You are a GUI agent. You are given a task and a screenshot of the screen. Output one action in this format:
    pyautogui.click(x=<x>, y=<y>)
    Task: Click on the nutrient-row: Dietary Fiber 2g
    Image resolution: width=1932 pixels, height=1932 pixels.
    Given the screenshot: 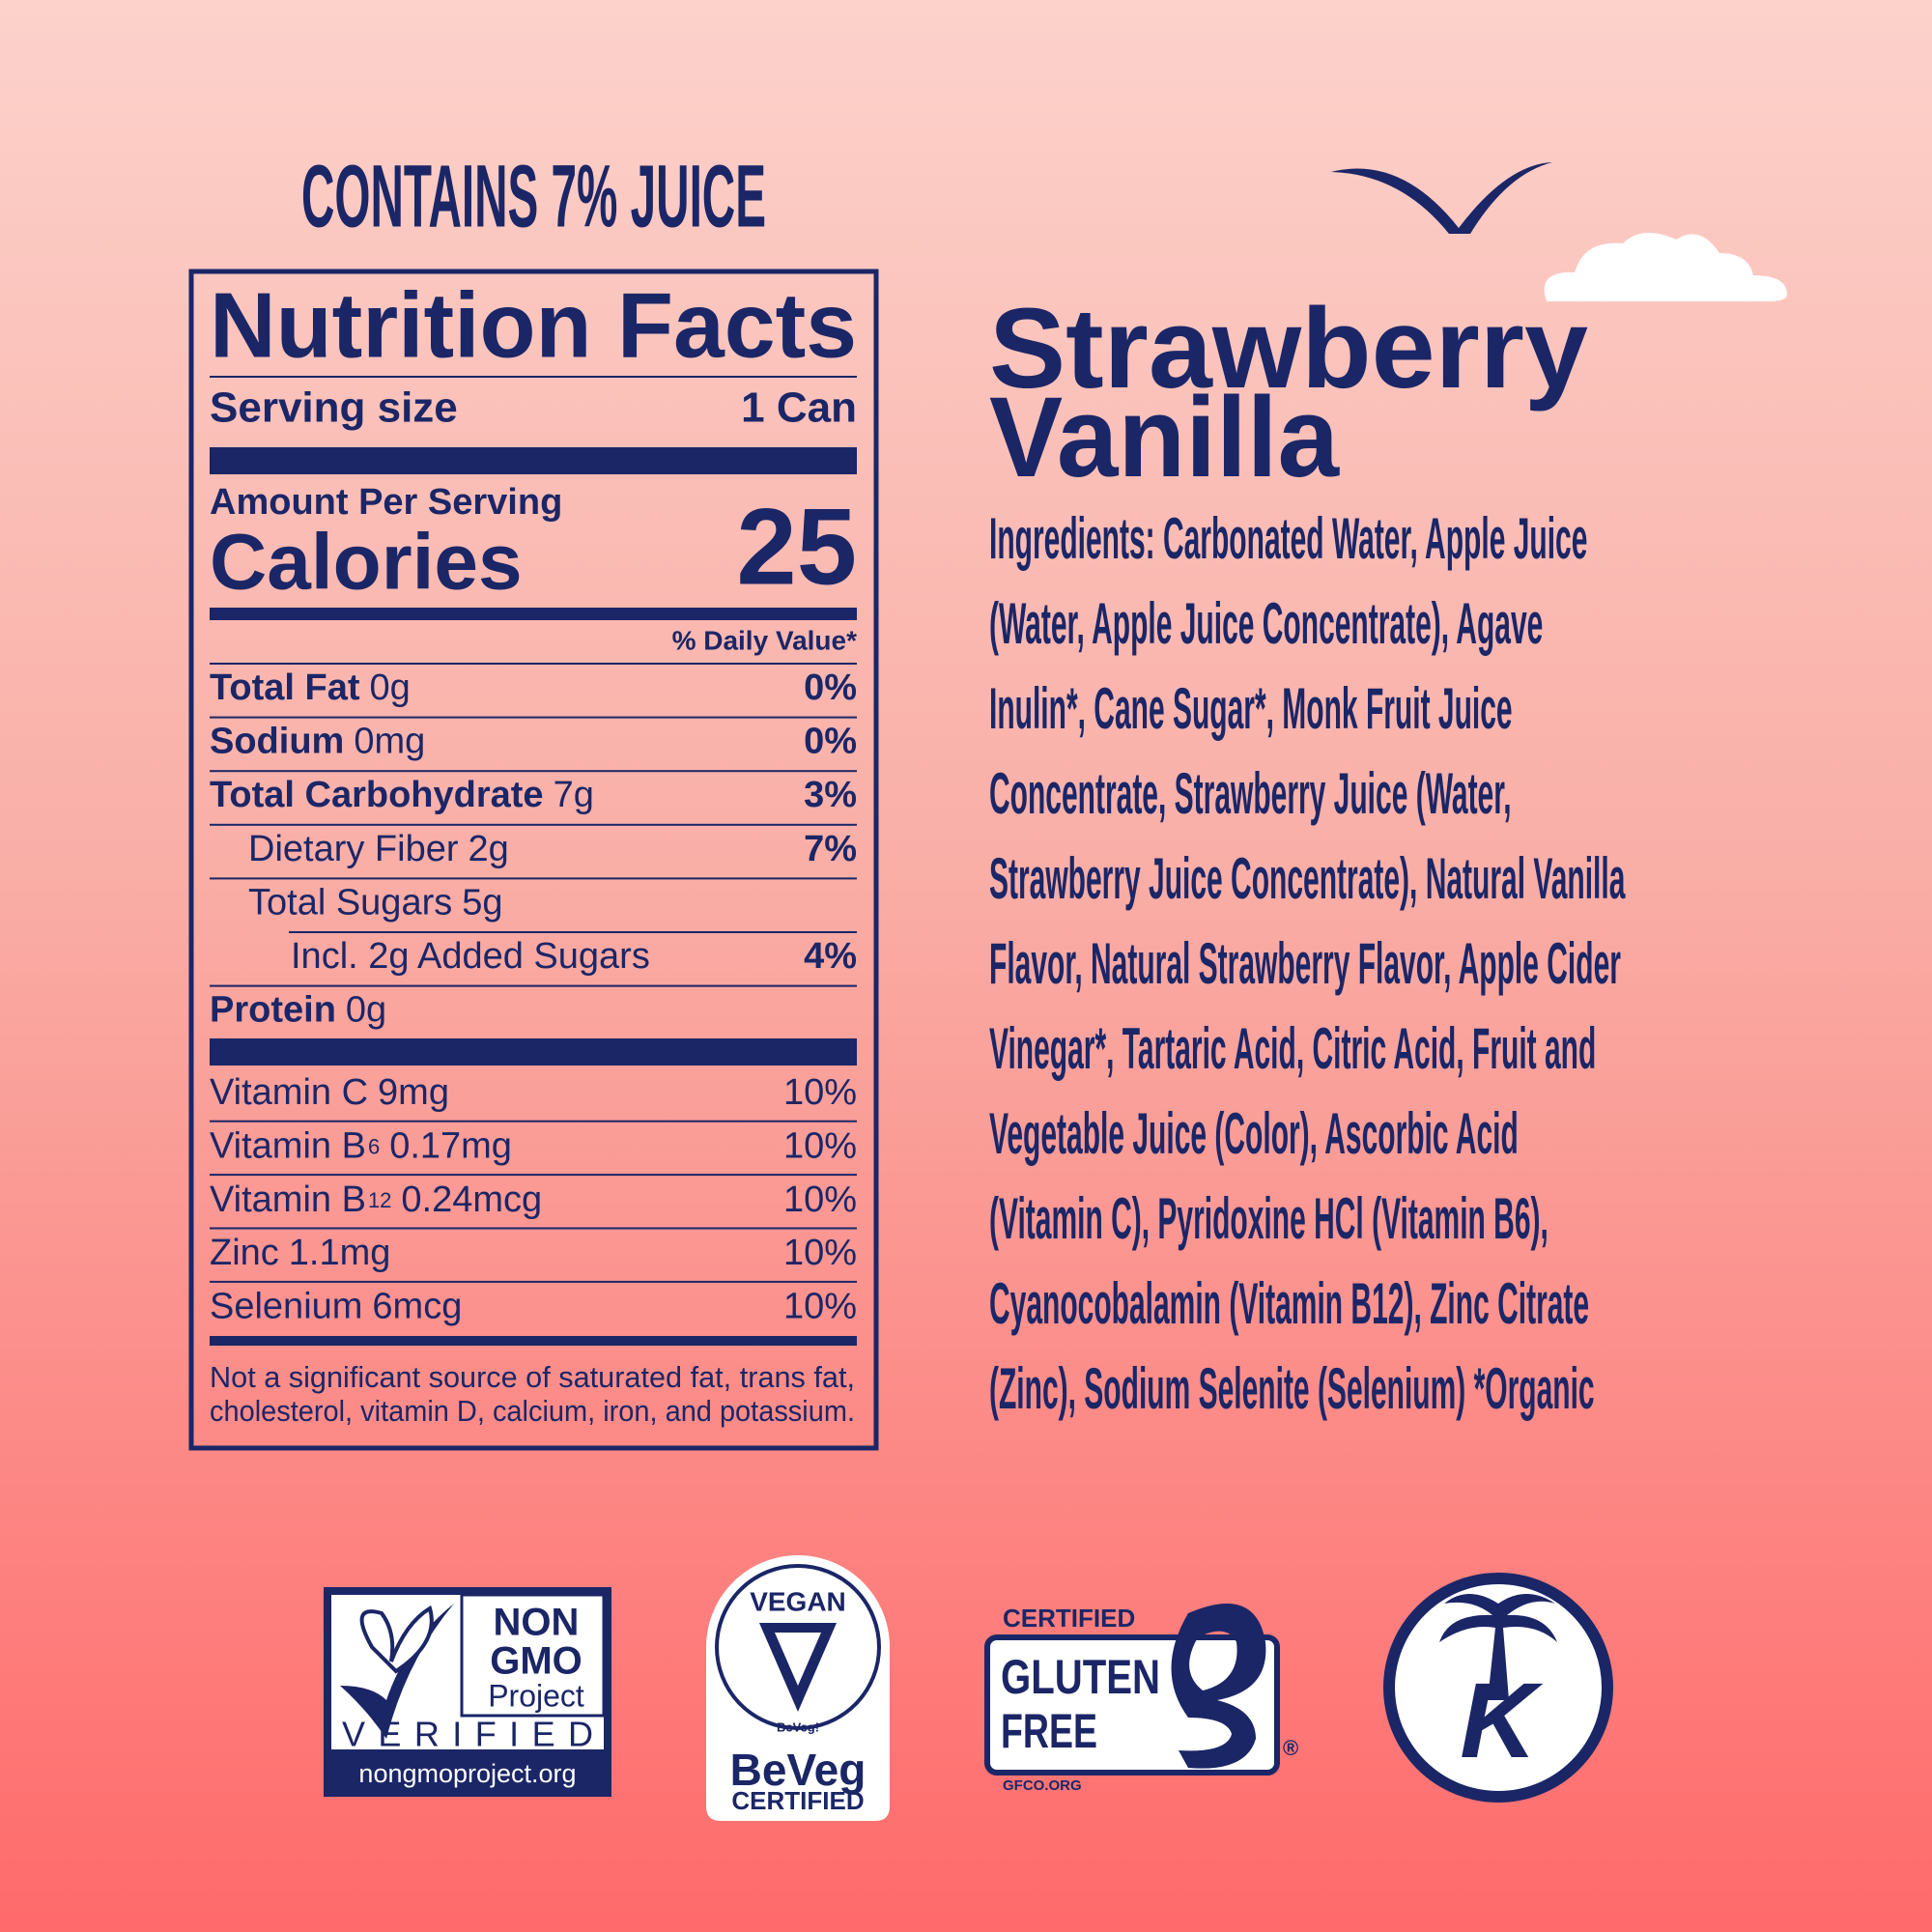 What is the action you would take?
    pyautogui.click(x=378, y=849)
    